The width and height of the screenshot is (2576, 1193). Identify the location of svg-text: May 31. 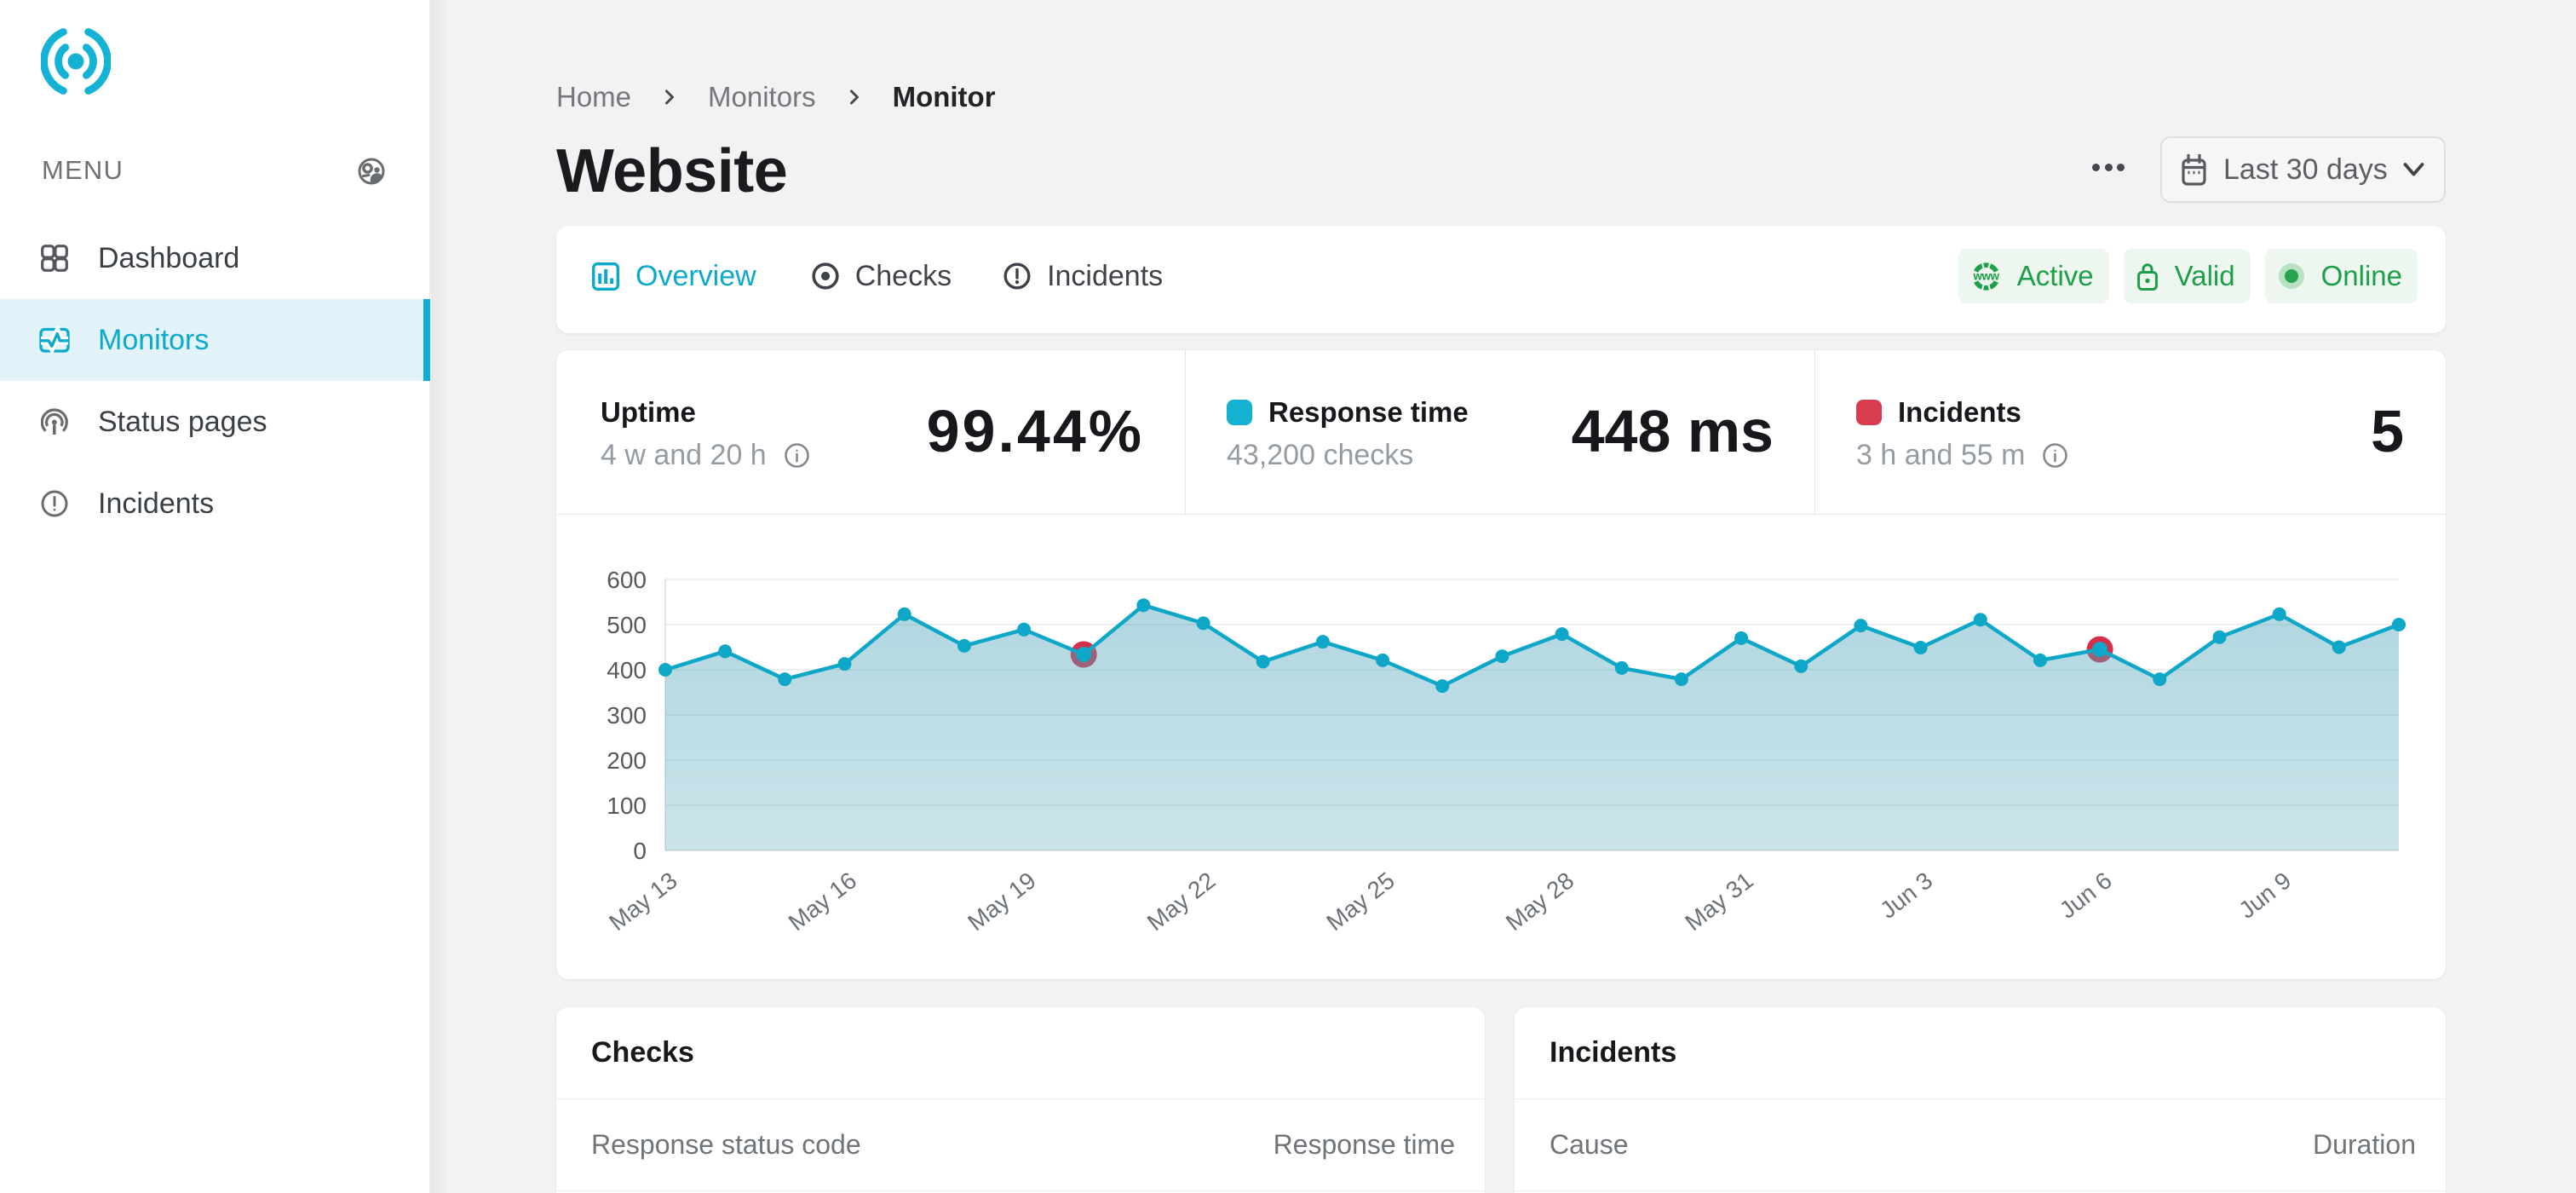
(1719, 901).